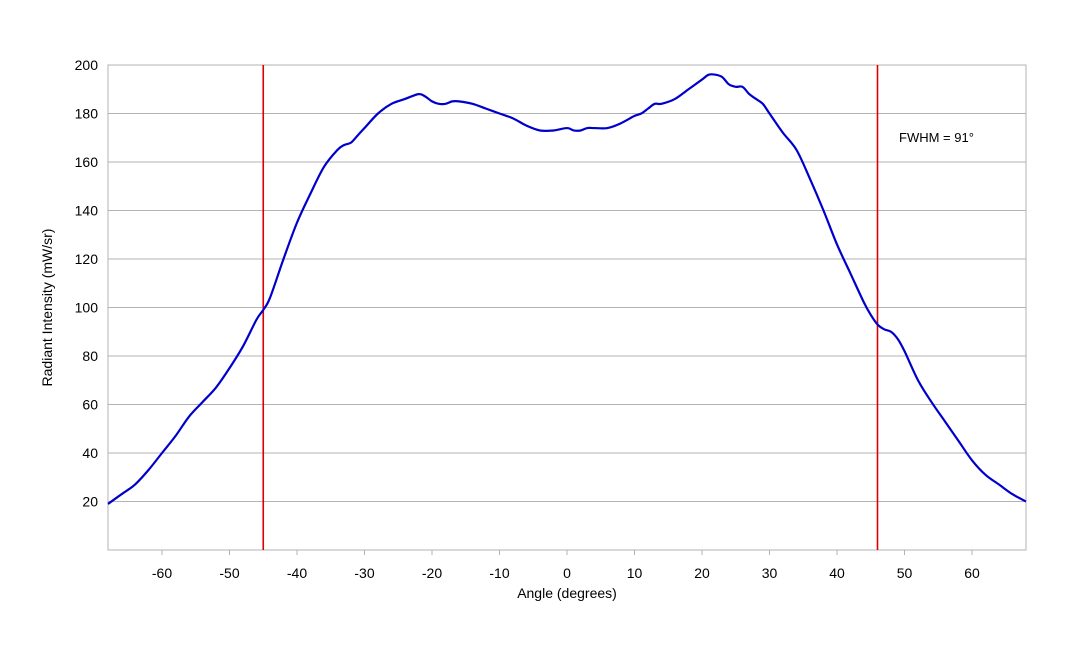 This screenshot has height=648, width=1080. What do you see at coordinates (87, 114) in the screenshot?
I see `y-tick-label: 180` at bounding box center [87, 114].